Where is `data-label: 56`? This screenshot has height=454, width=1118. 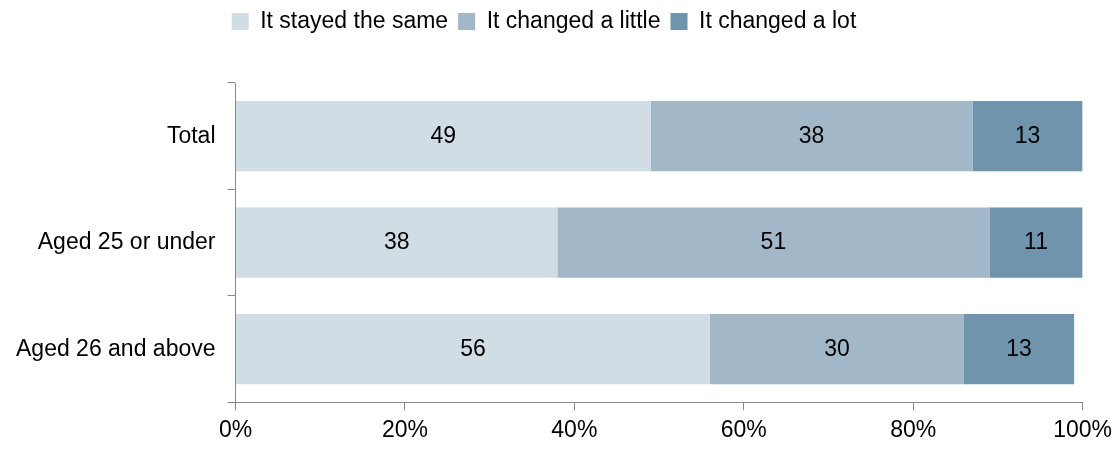
data-label: 56 is located at coordinates (473, 347).